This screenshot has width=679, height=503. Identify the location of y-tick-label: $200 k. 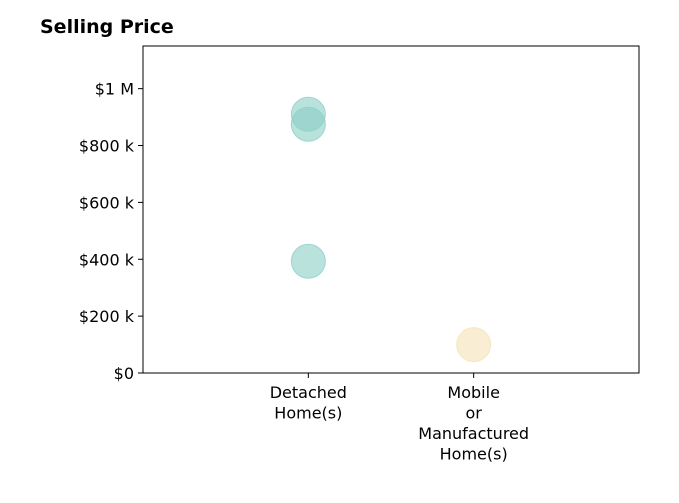
(107, 316).